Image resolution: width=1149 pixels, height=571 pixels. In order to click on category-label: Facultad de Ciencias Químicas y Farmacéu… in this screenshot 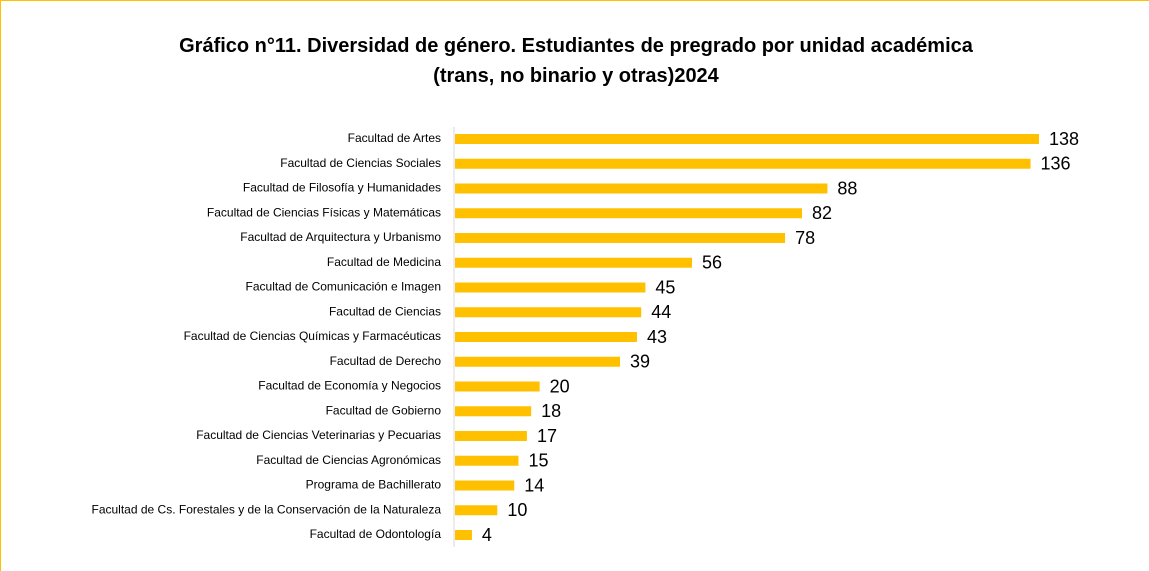, I will do `click(312, 336)`.